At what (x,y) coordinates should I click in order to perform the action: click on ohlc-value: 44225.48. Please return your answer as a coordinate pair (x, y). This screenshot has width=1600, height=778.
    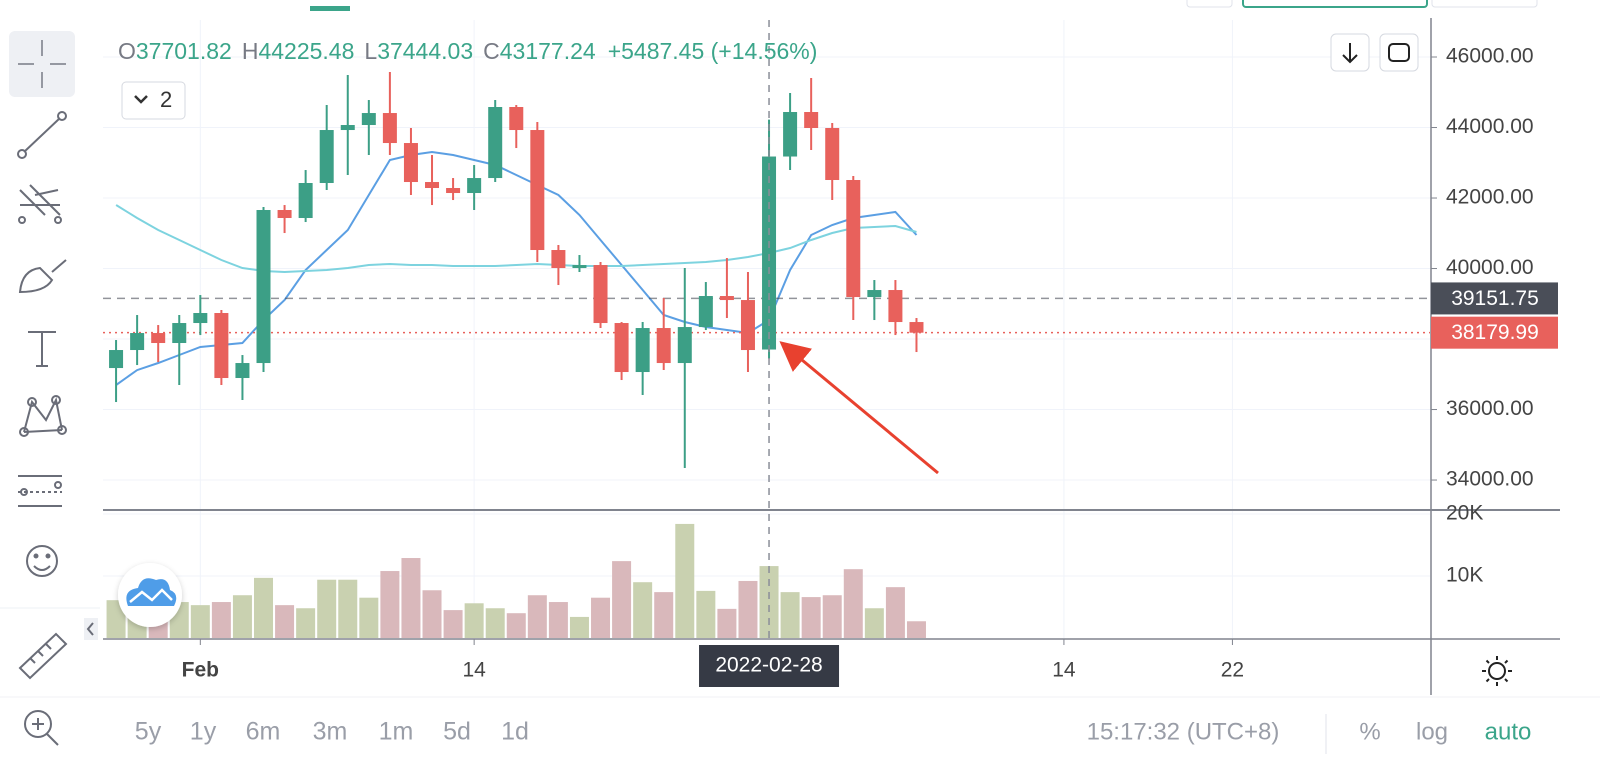
    Looking at the image, I should click on (306, 51).